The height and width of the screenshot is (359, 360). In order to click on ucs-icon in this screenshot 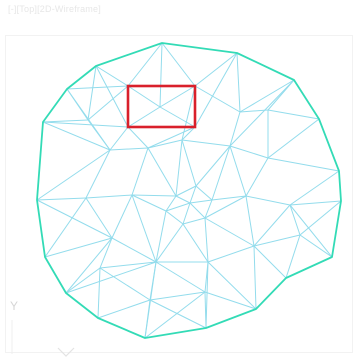, I will do `click(43, 338)`.